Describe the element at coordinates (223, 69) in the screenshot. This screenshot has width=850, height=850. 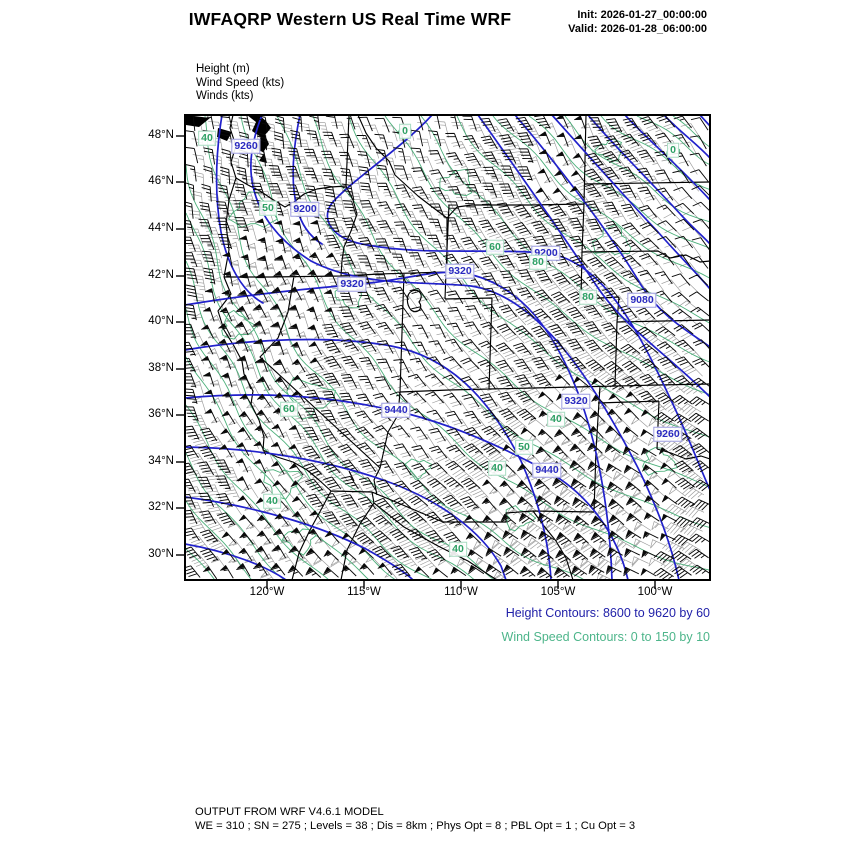
I see `legend-height: Height (m)` at that location.